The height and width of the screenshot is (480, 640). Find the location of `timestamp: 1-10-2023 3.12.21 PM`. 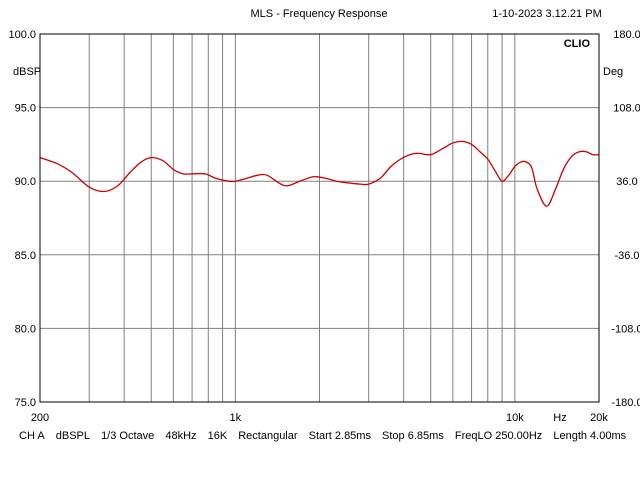

timestamp: 1-10-2023 3.12.21 PM is located at coordinates (546, 14).